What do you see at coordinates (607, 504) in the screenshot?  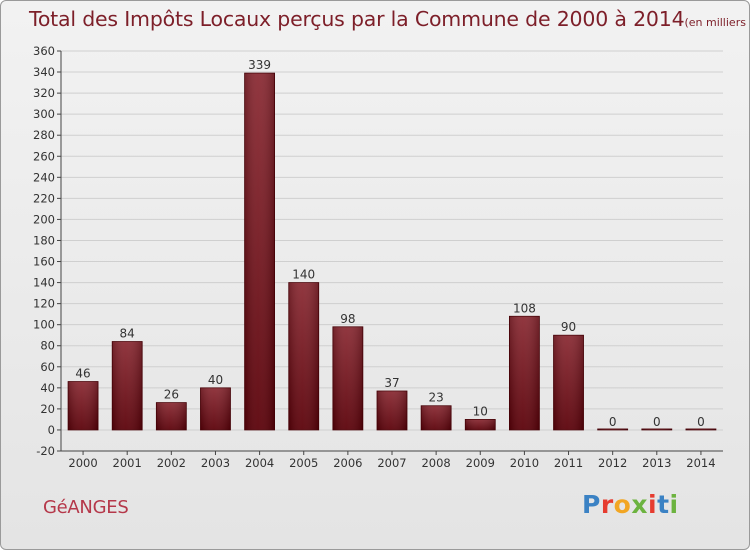 I see `logo-letter: r` at bounding box center [607, 504].